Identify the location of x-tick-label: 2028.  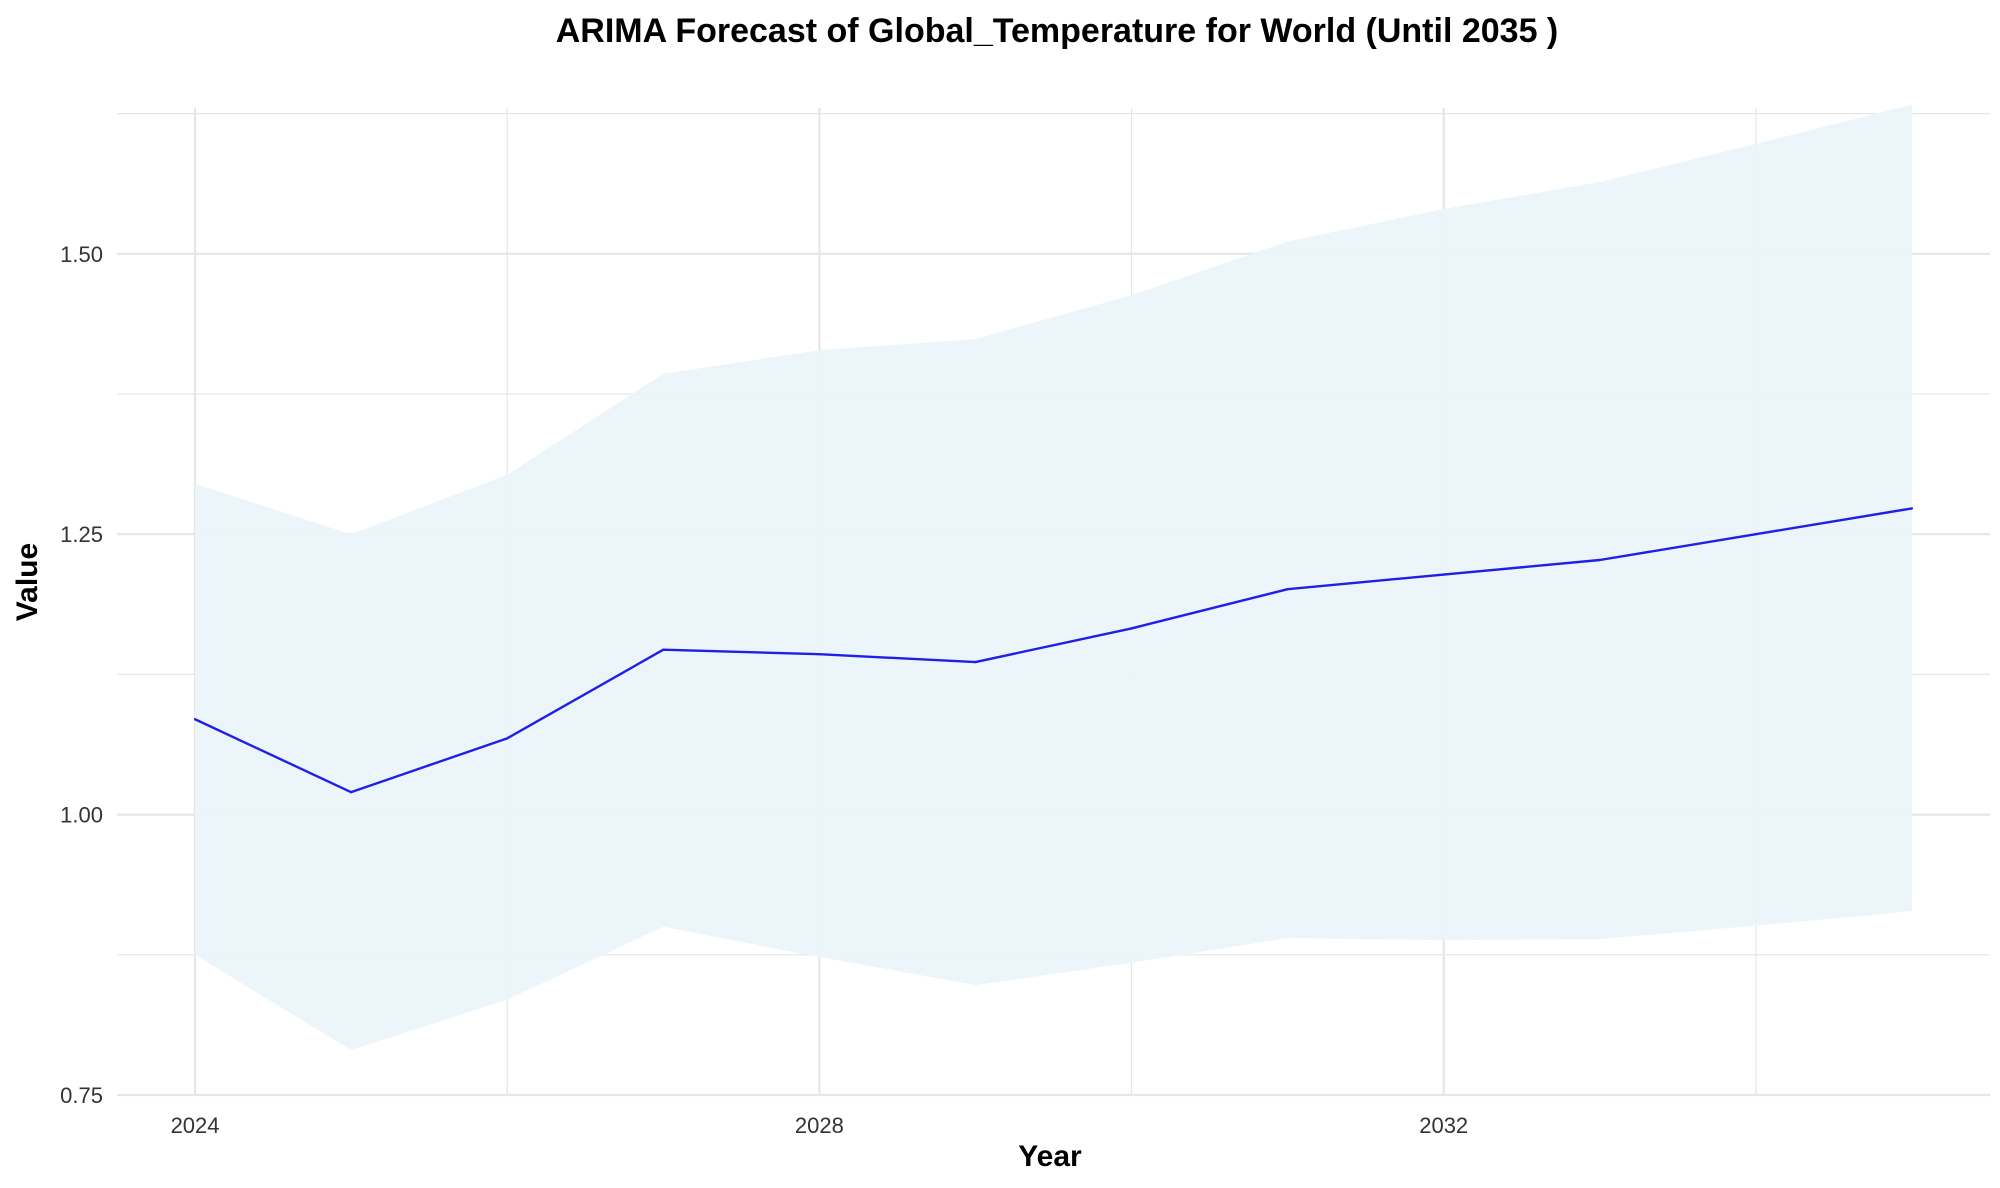
(819, 1125).